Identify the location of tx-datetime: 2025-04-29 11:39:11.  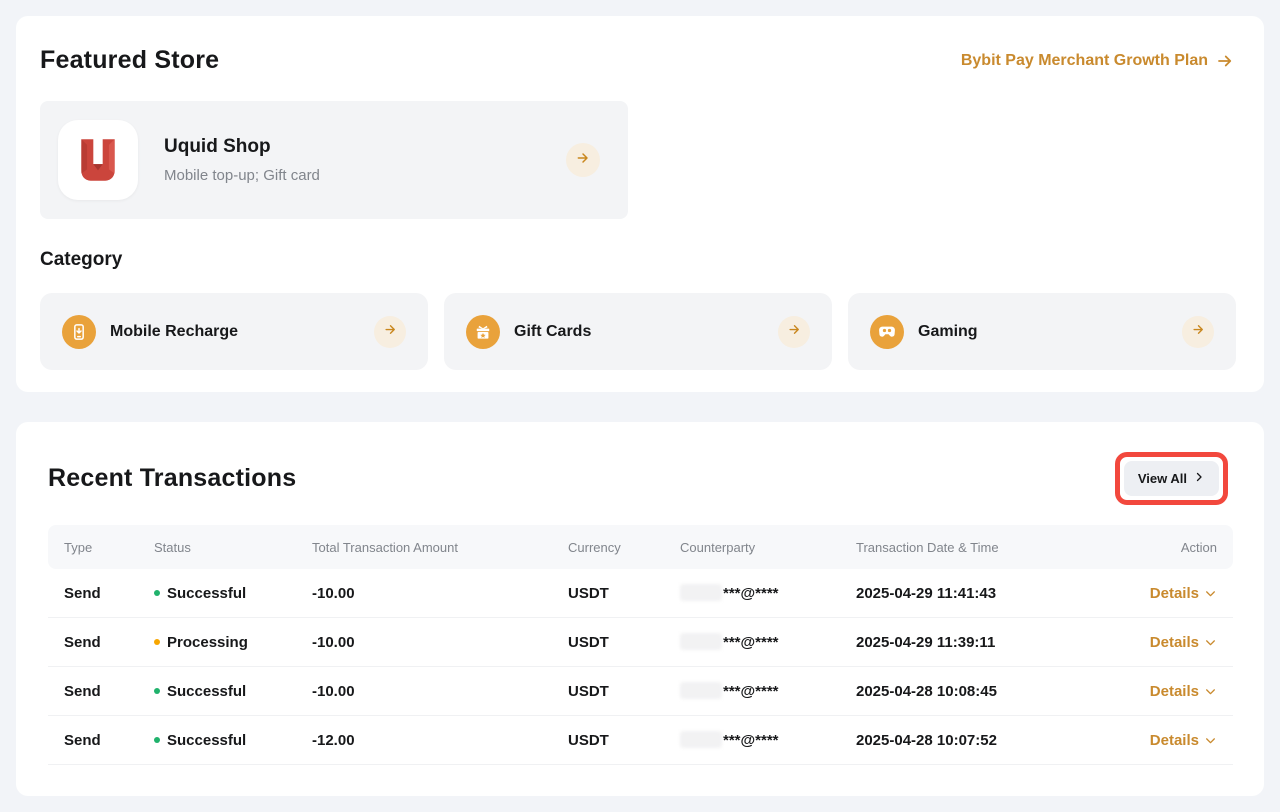
(926, 642).